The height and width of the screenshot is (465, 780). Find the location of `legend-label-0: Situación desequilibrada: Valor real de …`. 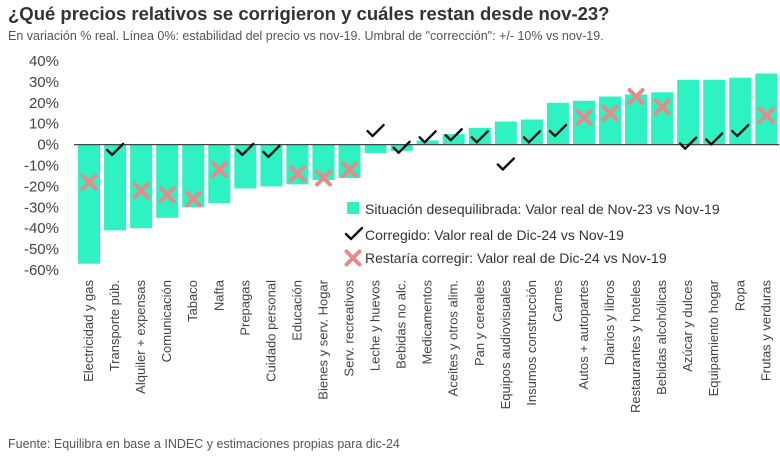

legend-label-0: Situación desequilibrada: Valor real de … is located at coordinates (542, 209).